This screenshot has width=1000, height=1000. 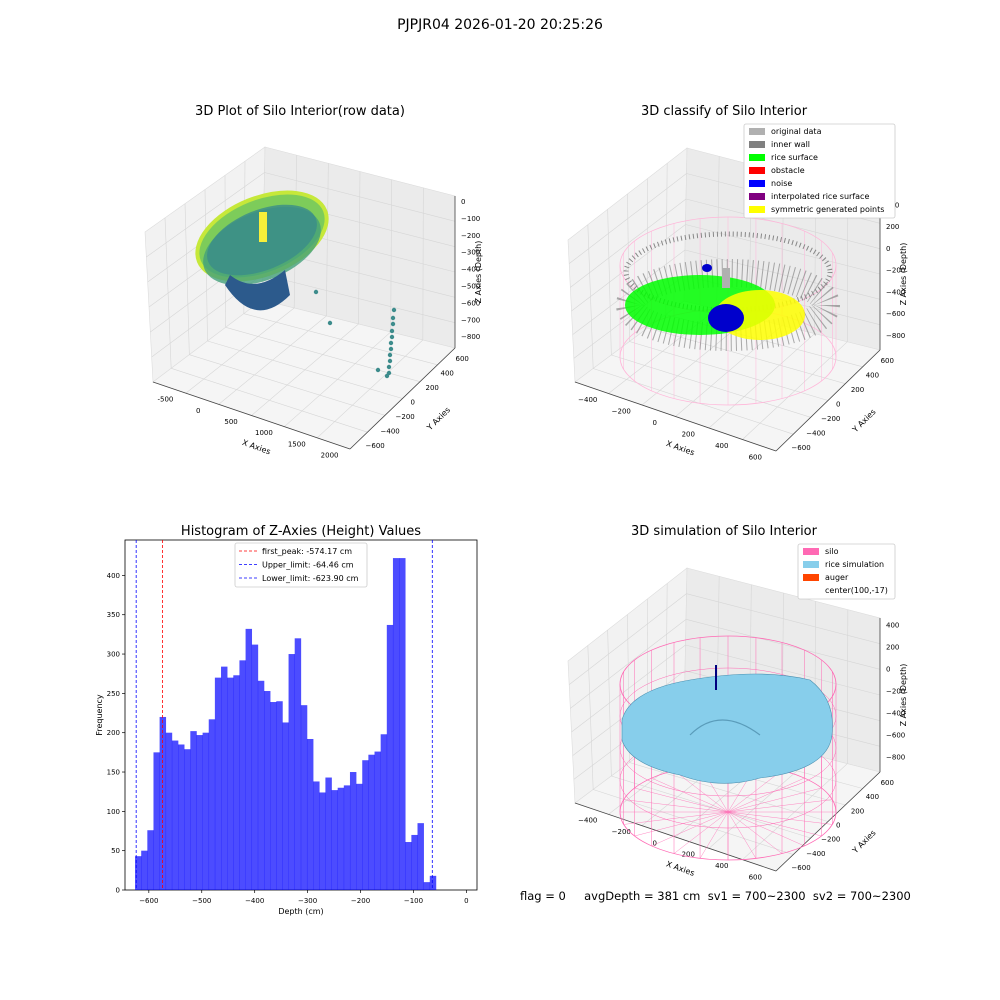 I want to click on raw-z-tick-label: −400, so click(x=470, y=270).